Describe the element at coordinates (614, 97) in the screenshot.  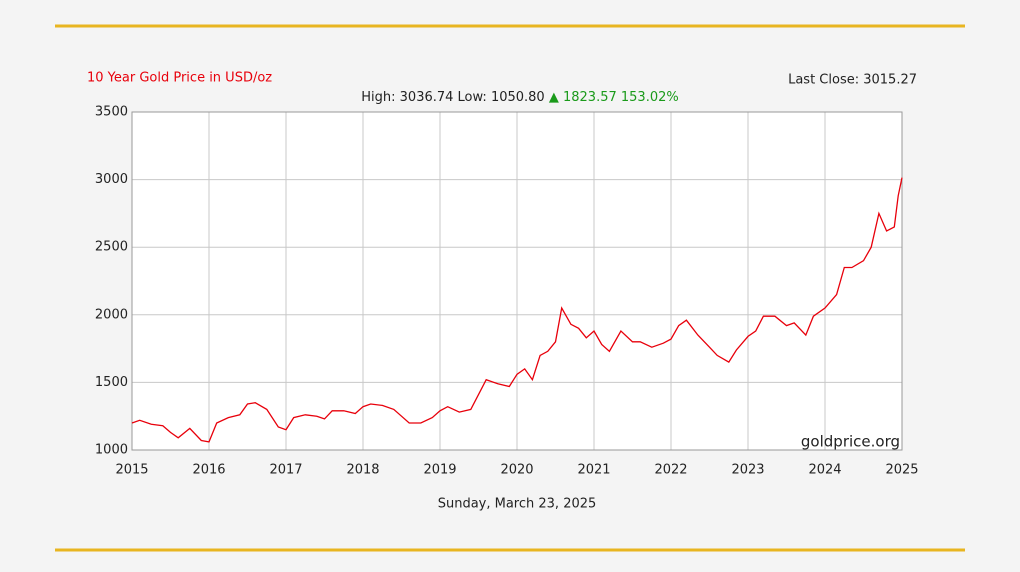
I see `change: ▲ 1823.57 153.02%` at that location.